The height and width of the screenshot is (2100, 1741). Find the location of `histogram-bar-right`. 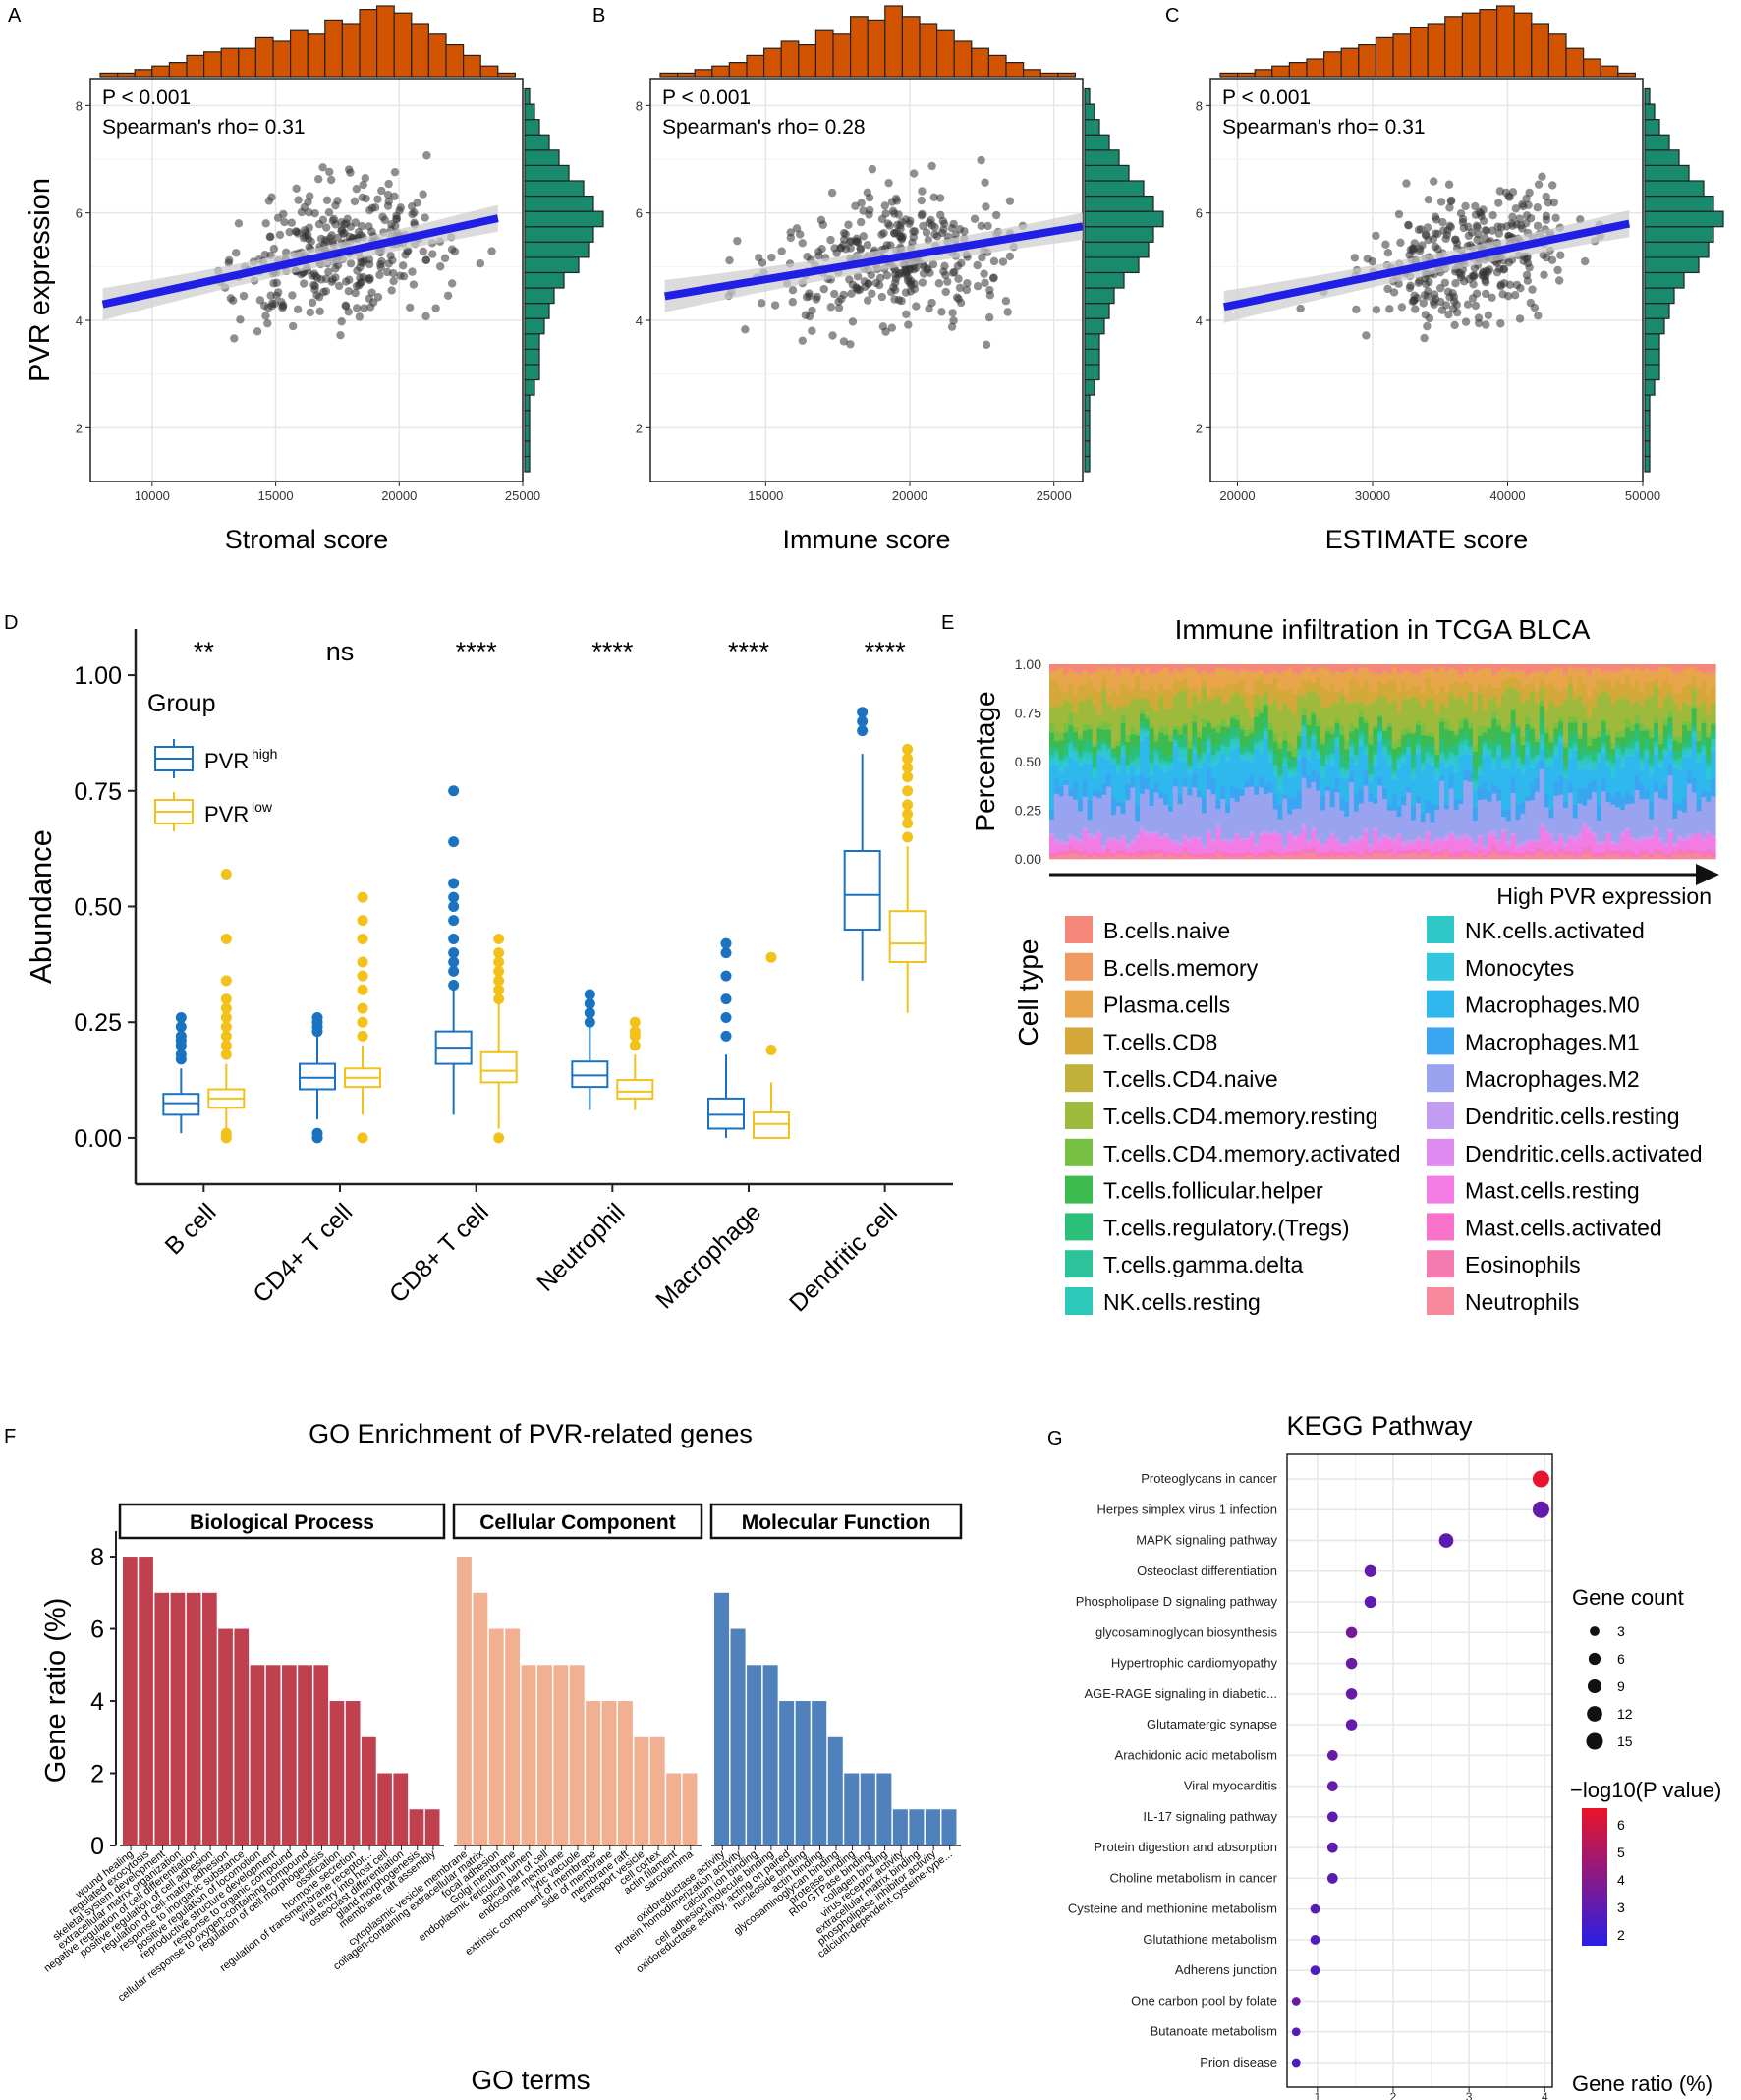

histogram-bar-right is located at coordinates (527, 449).